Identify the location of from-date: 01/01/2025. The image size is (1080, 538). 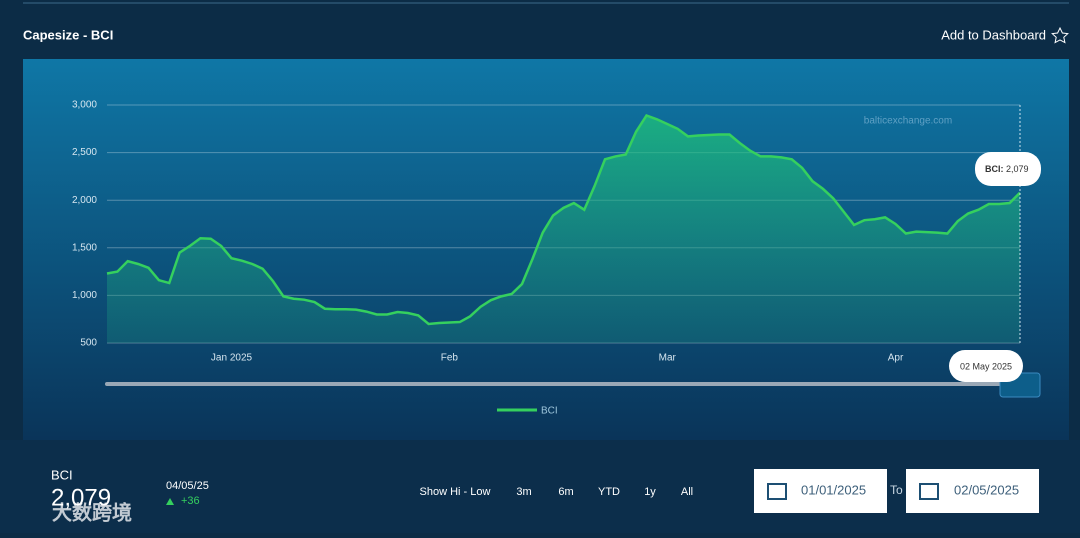
(833, 489).